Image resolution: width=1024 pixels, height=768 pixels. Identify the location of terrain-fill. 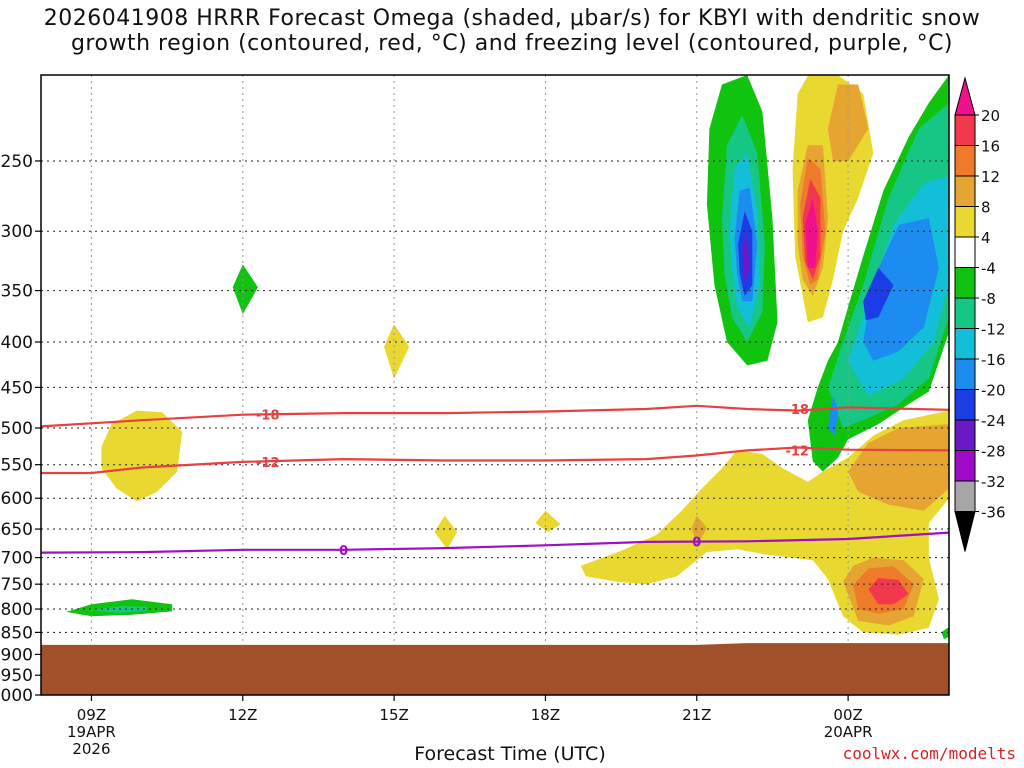
(495, 669).